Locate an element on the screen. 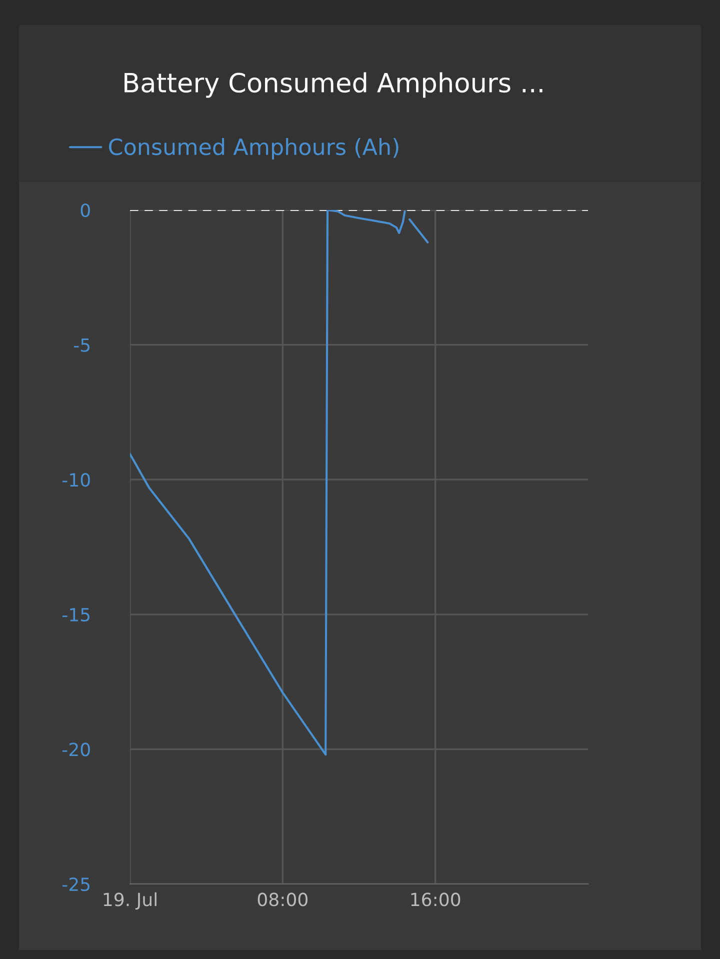 This screenshot has height=959, width=720. y-tick-label: 0 is located at coordinates (85, 210).